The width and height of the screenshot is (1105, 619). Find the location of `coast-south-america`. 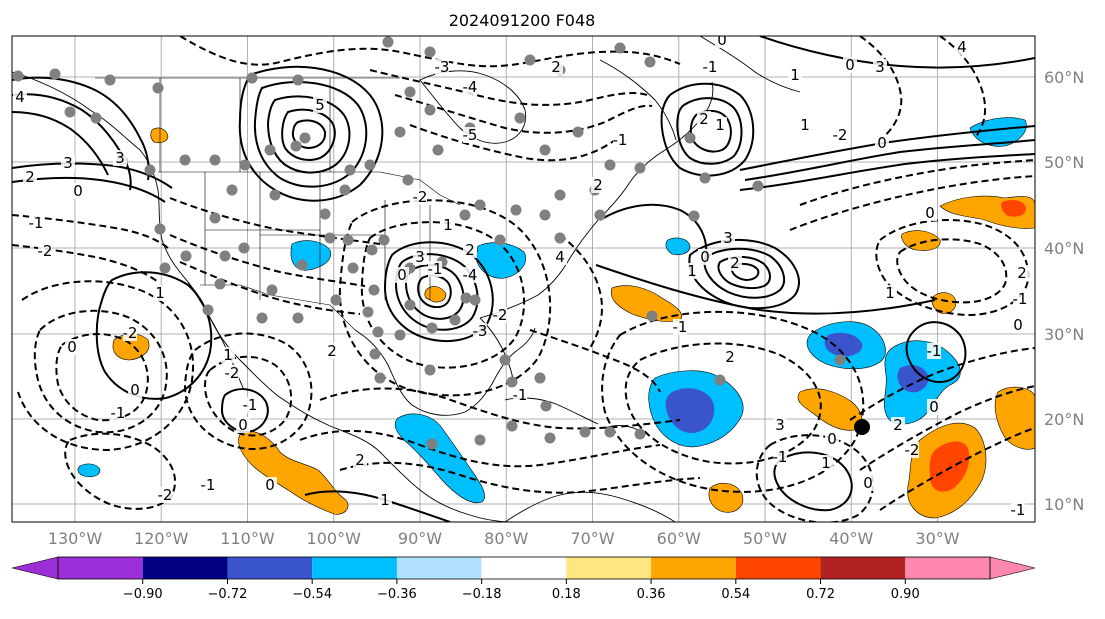

coast-south-america is located at coordinates (590, 506).